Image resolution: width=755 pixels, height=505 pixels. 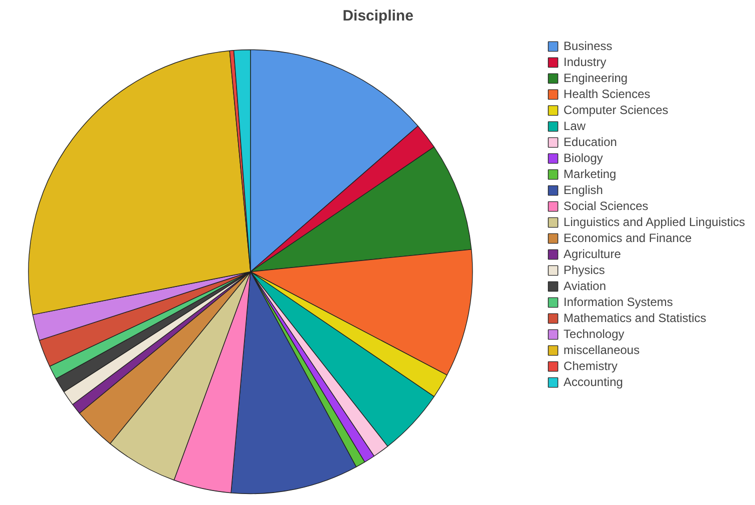 What do you see at coordinates (585, 286) in the screenshot?
I see `legend-label: Aviation` at bounding box center [585, 286].